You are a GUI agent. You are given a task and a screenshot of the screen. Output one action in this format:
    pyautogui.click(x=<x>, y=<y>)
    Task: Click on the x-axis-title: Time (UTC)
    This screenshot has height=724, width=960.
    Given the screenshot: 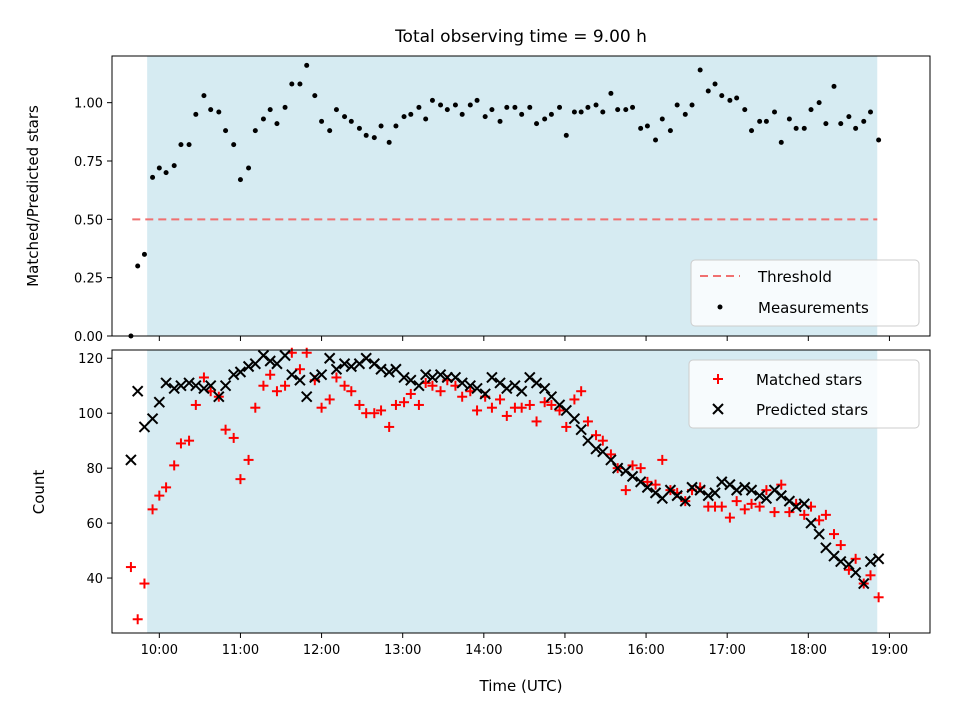 What is the action you would take?
    pyautogui.click(x=521, y=686)
    